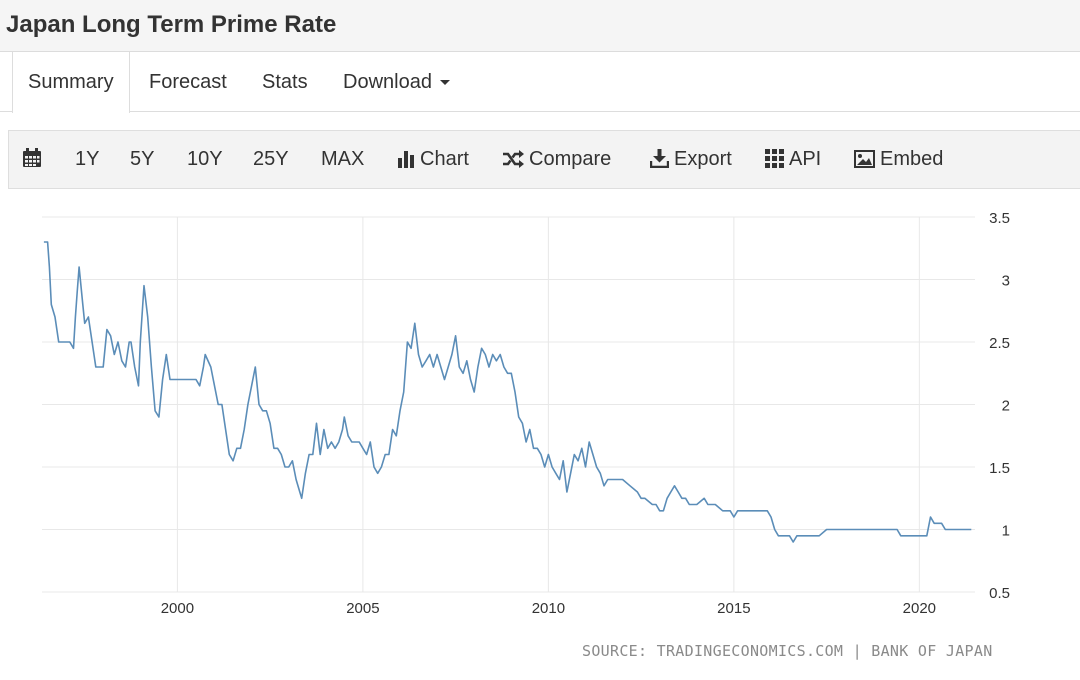 The height and width of the screenshot is (680, 1080). I want to click on image-icon, so click(864, 159).